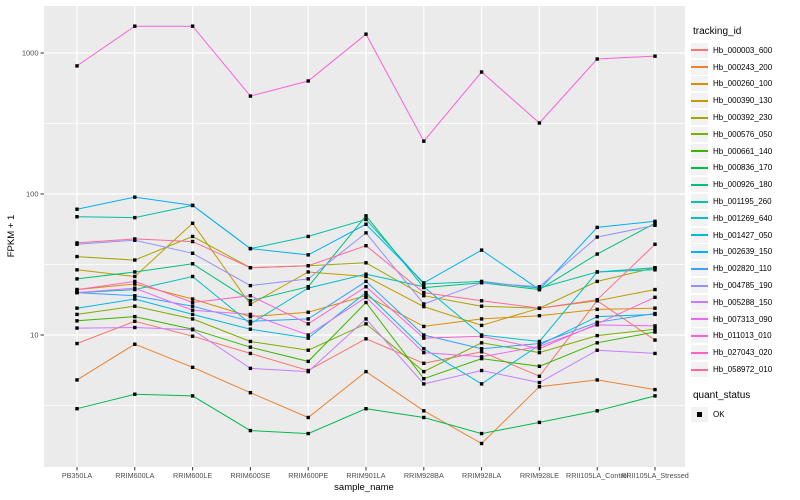 Image resolution: width=800 pixels, height=500 pixels. What do you see at coordinates (743, 319) in the screenshot?
I see `legend-item-label: Hb_007313_090` at bounding box center [743, 319].